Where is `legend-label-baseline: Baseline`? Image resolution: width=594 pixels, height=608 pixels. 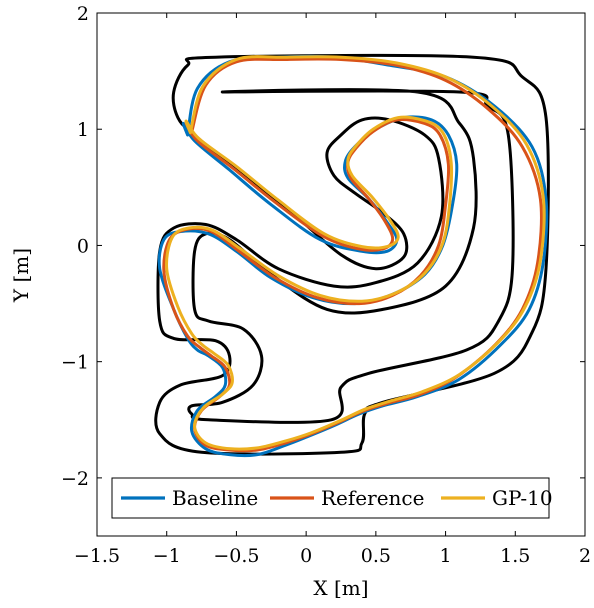
legend-label-baseline: Baseline is located at coordinates (215, 498).